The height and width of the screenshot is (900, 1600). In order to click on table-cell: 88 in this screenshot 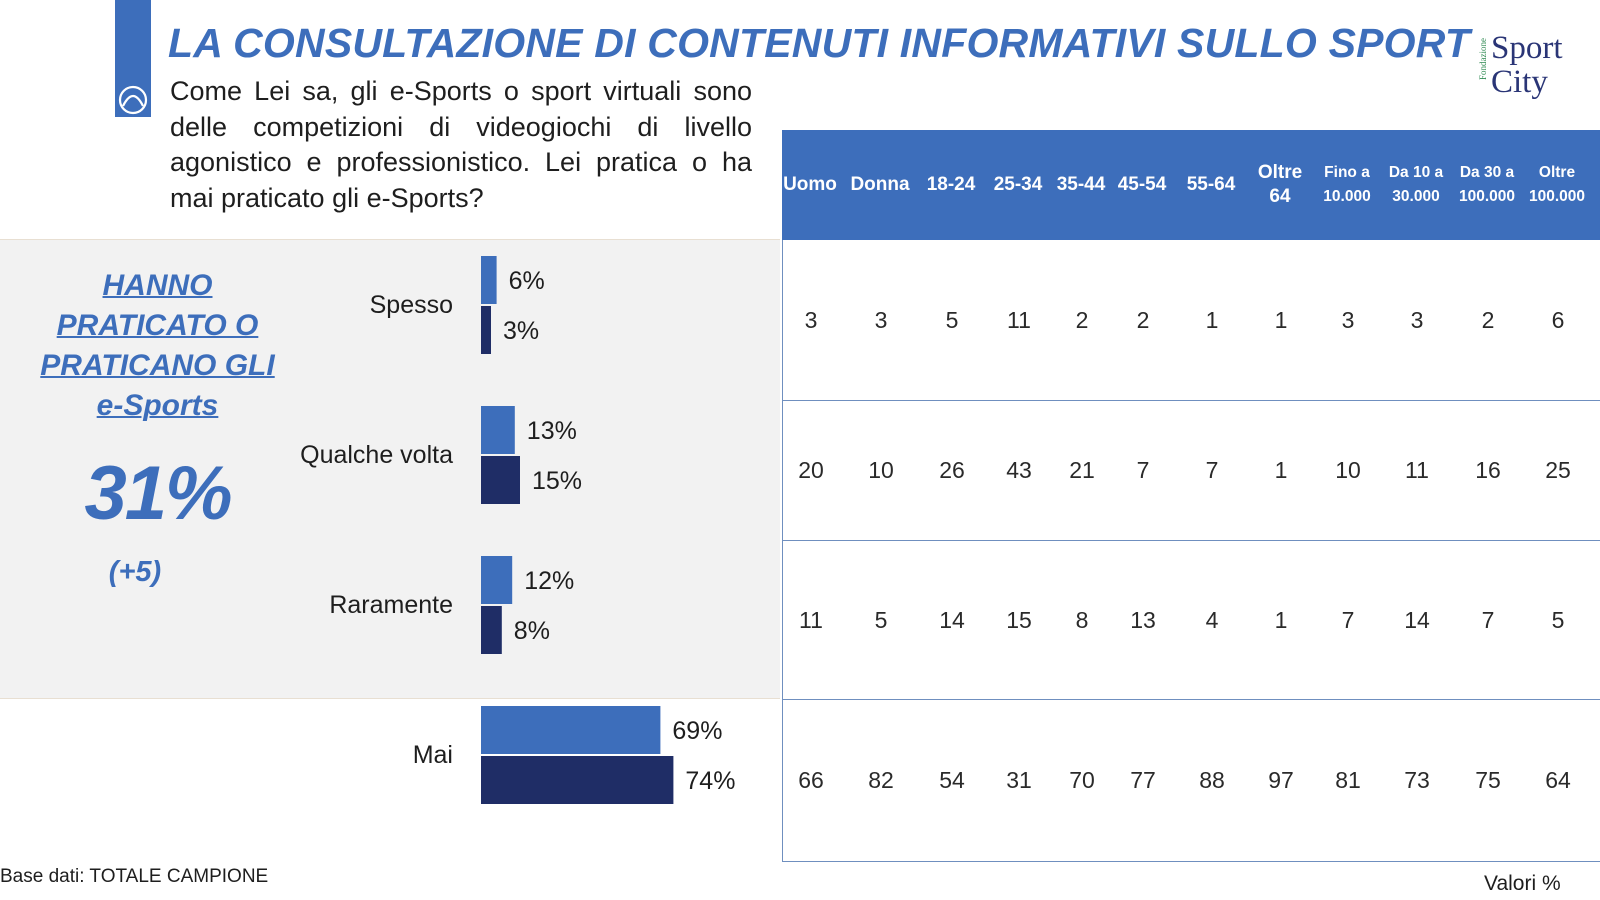, I will do `click(1212, 780)`.